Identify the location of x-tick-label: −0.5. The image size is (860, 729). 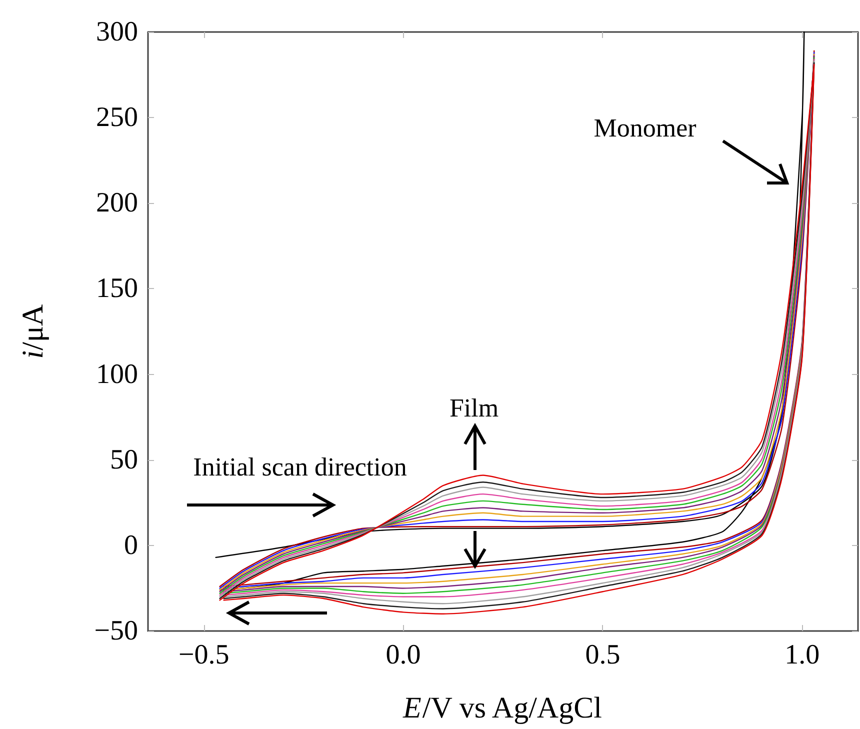
(204, 655).